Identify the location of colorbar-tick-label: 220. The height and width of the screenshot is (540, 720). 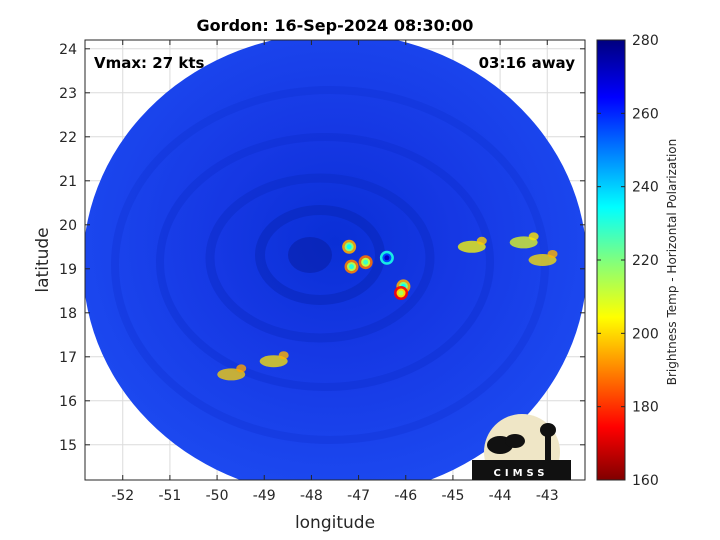
(645, 261).